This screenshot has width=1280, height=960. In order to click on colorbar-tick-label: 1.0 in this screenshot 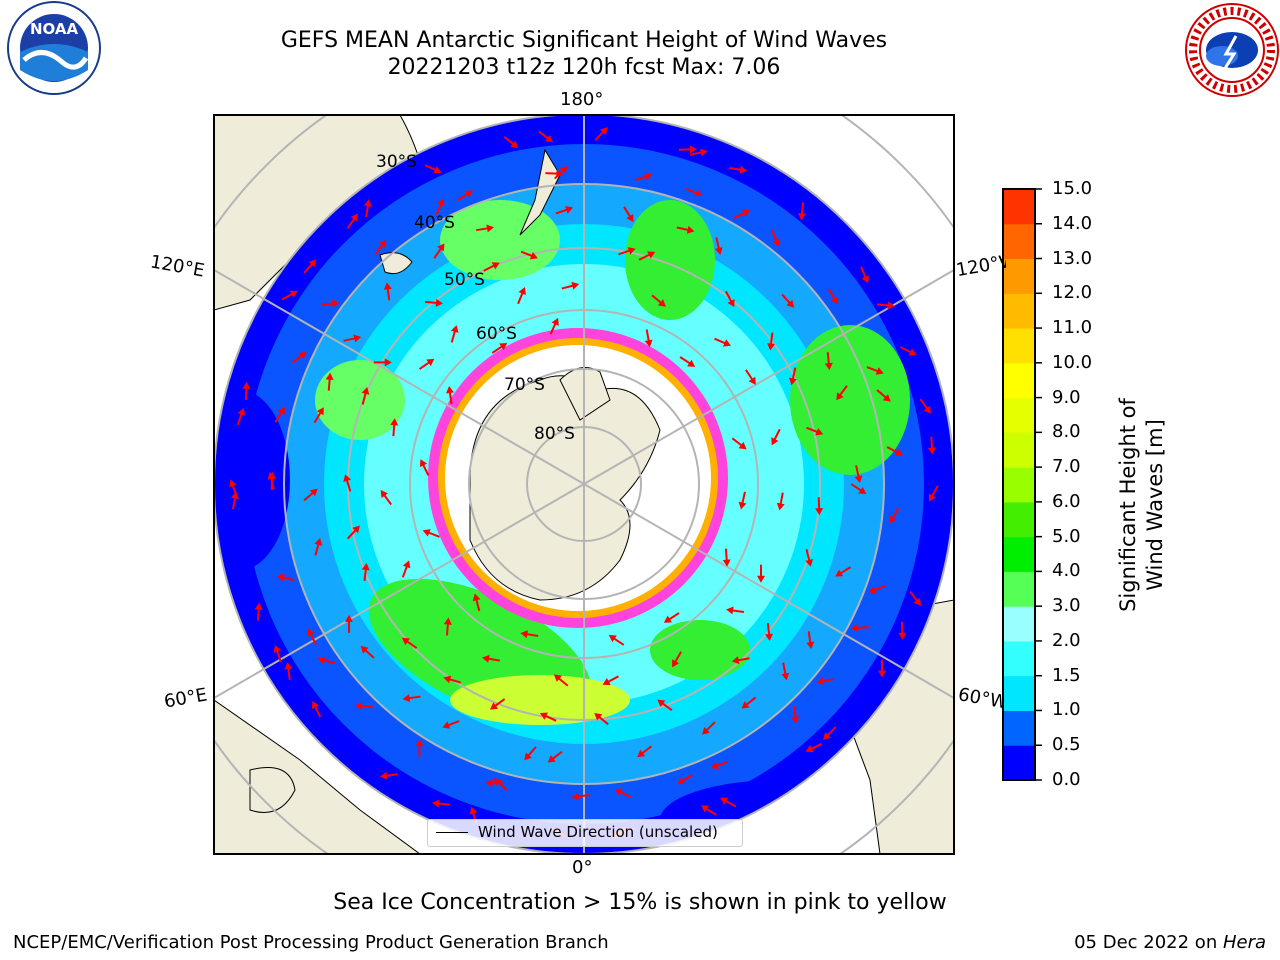, I will do `click(1066, 710)`.